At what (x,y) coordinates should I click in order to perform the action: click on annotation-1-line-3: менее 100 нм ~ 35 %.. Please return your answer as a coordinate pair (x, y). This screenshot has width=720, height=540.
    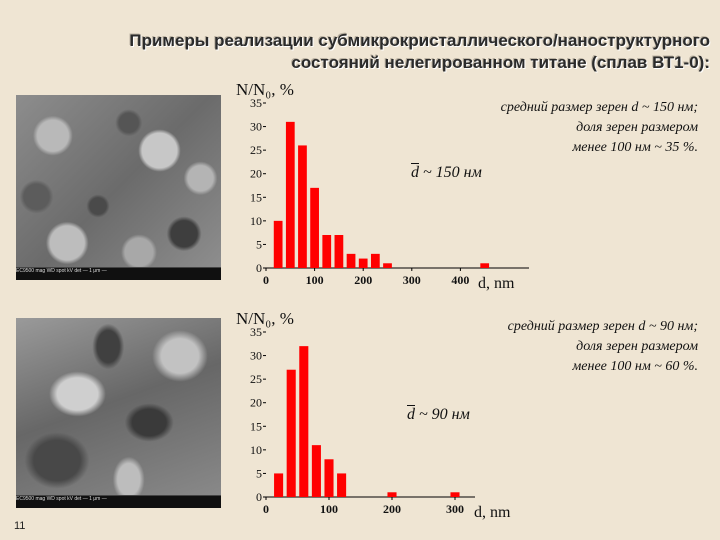
    Looking at the image, I should click on (635, 147).